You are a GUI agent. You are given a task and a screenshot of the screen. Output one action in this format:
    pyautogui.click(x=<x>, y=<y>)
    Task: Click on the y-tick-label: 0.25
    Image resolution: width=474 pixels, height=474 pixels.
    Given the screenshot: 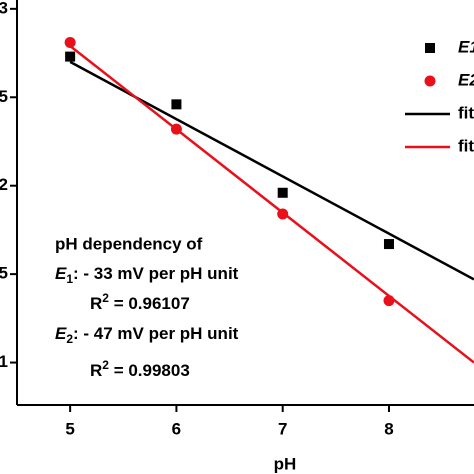 What is the action you would take?
    pyautogui.click(x=4, y=96)
    